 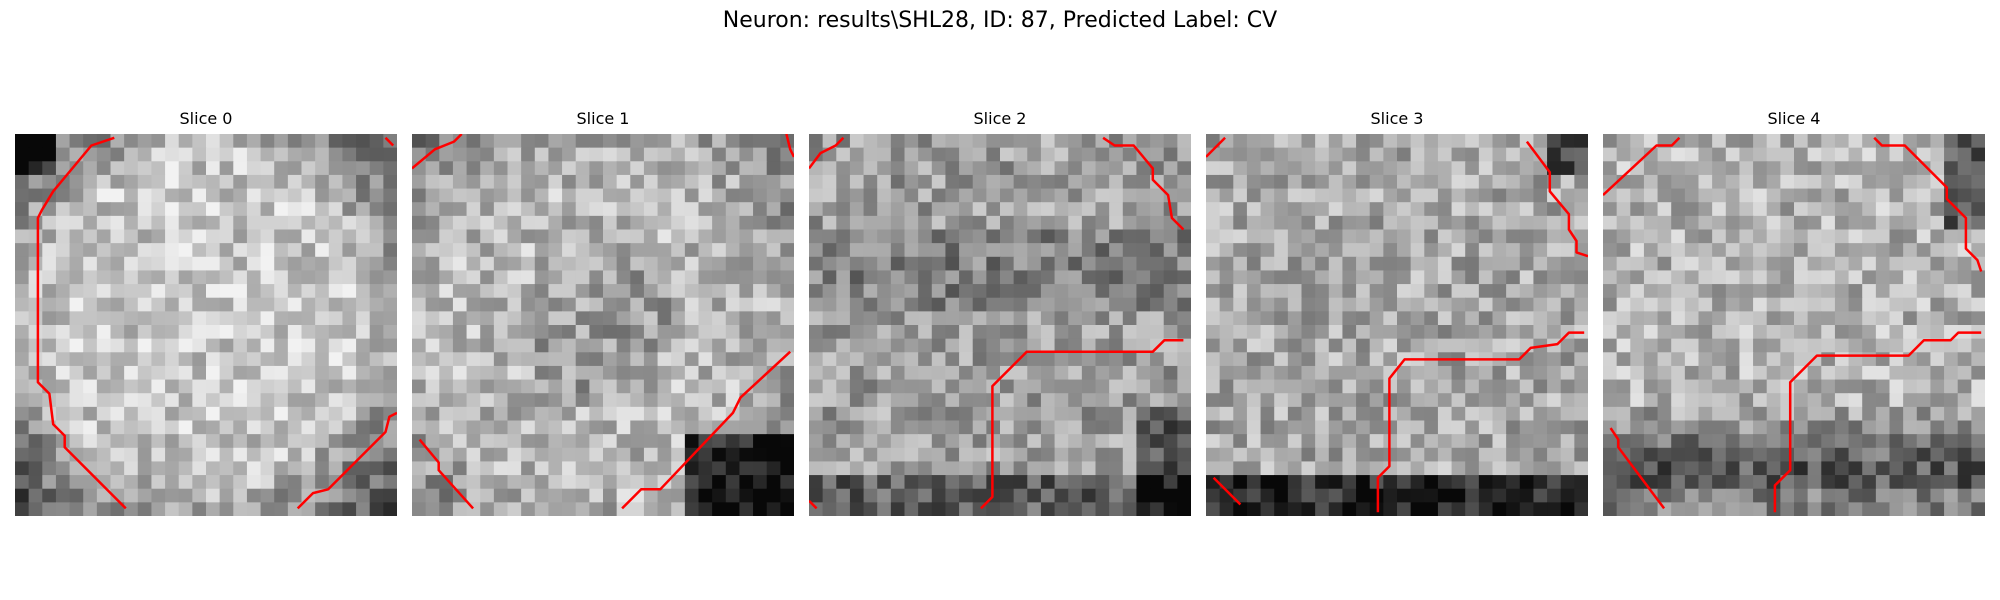 I want to click on slice-panel-1: Slice 1, so click(x=603, y=312).